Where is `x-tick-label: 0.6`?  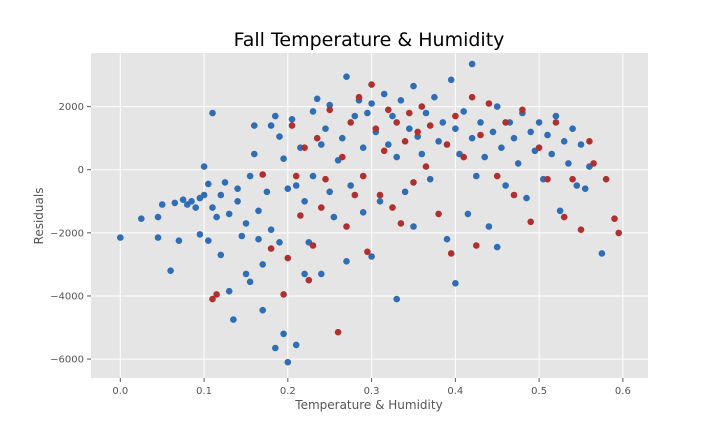
x-tick-label: 0.6 is located at coordinates (623, 391).